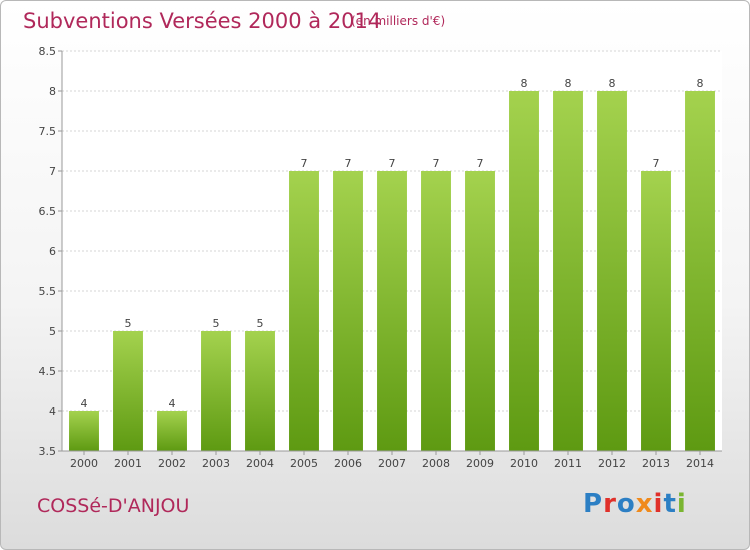 The width and height of the screenshot is (750, 550). What do you see at coordinates (48, 291) in the screenshot?
I see `y-tick-label: 5.5` at bounding box center [48, 291].